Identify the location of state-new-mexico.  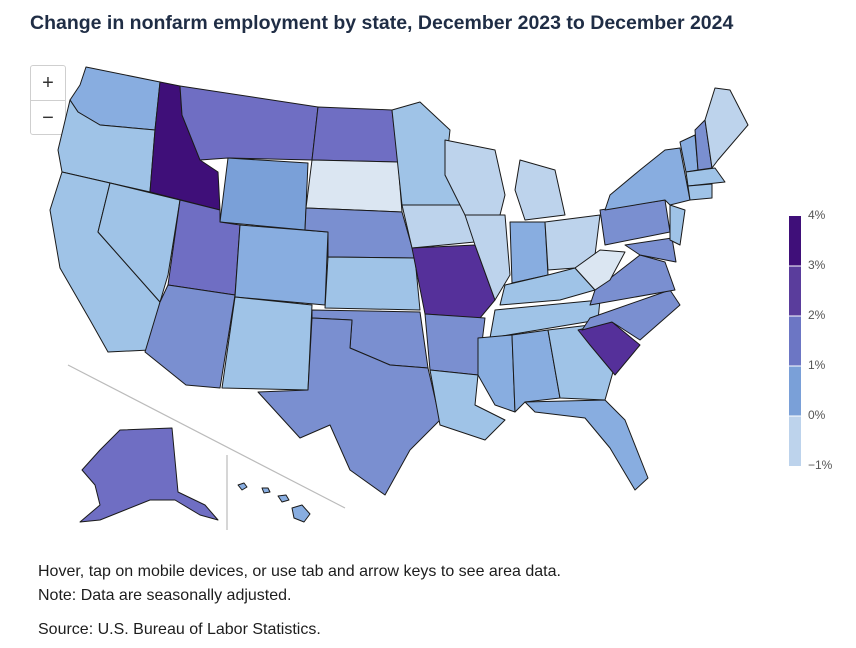
(267, 343).